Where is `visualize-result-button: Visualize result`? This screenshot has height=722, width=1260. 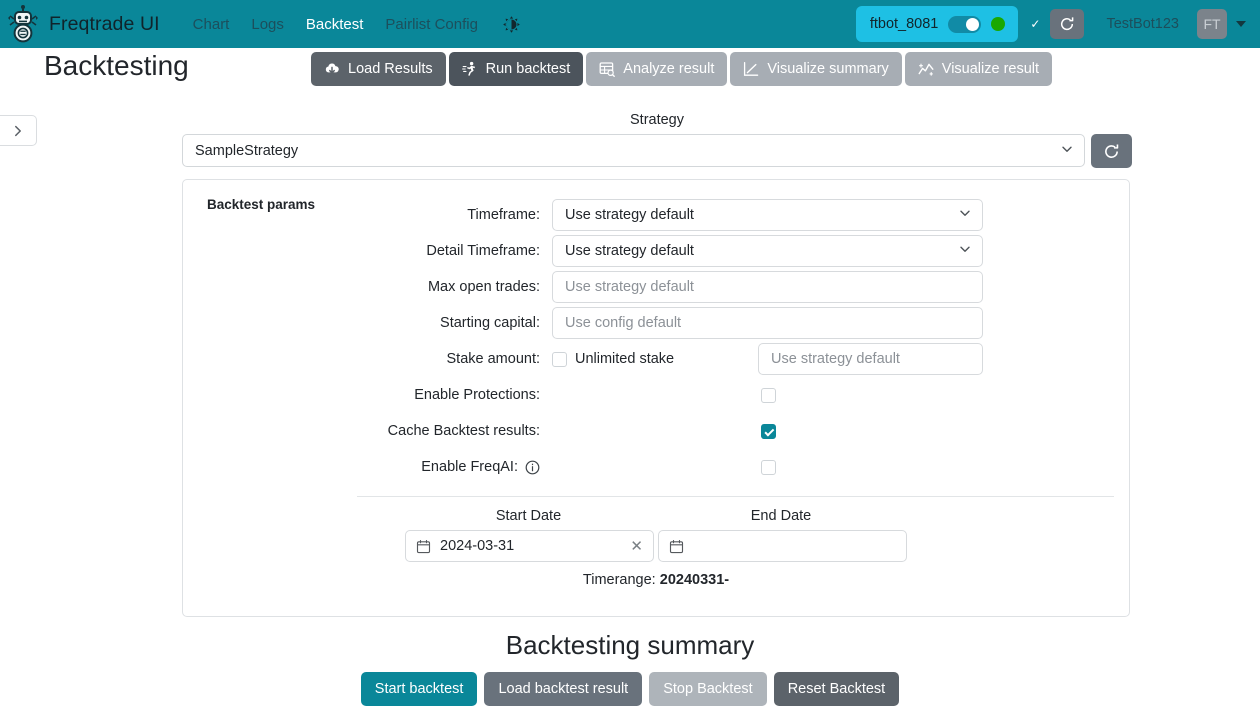
visualize-result-button: Visualize result is located at coordinates (978, 69).